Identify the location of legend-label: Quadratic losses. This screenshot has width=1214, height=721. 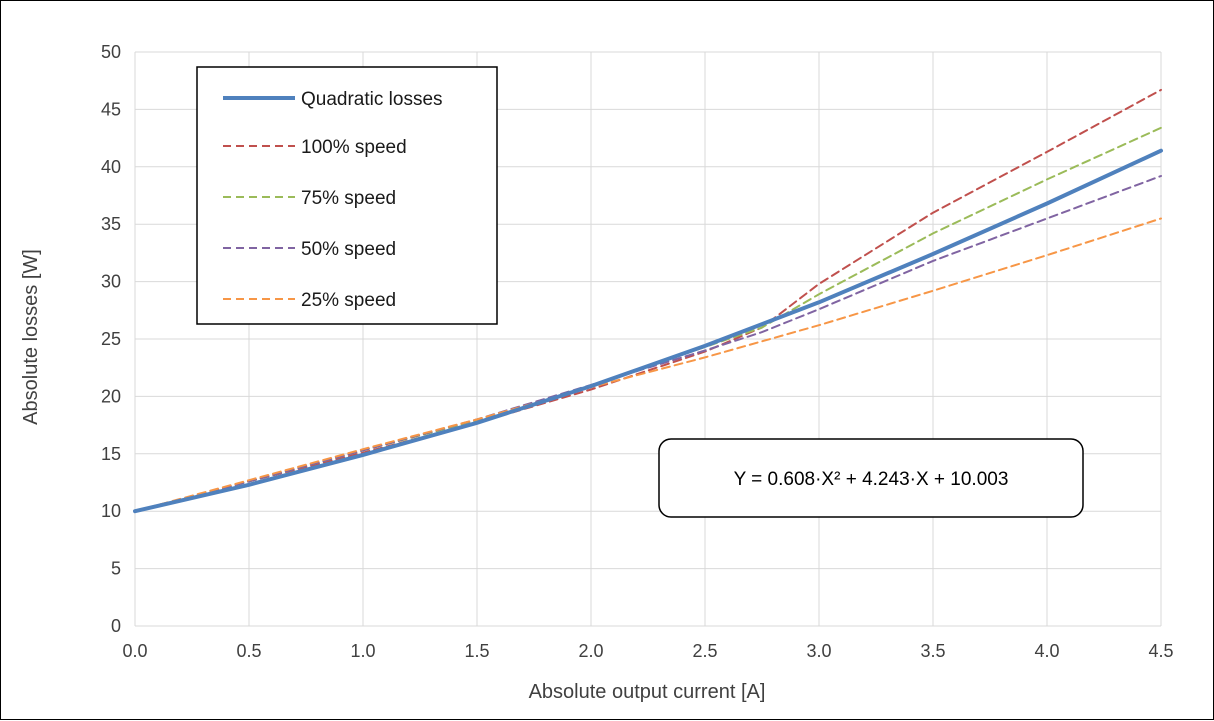
(372, 99).